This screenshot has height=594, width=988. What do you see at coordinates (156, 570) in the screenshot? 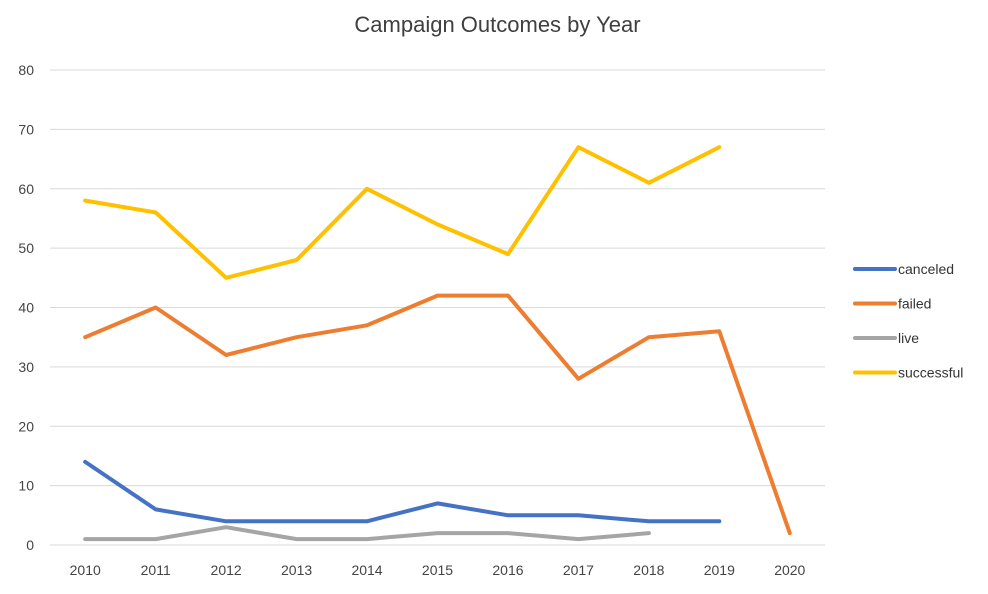
I see `x-tick-label: 2011` at bounding box center [156, 570].